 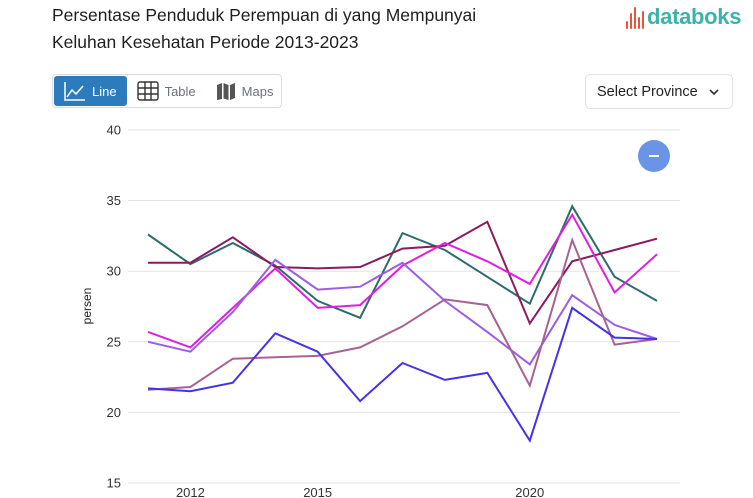 I want to click on line-chart-icon, so click(x=74, y=91).